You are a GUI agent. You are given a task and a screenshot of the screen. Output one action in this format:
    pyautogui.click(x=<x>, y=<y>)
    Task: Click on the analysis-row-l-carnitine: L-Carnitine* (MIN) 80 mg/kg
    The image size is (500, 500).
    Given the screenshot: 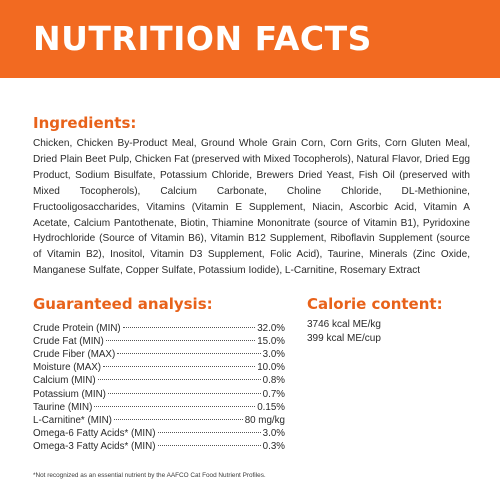 What is the action you would take?
    pyautogui.click(x=159, y=416)
    